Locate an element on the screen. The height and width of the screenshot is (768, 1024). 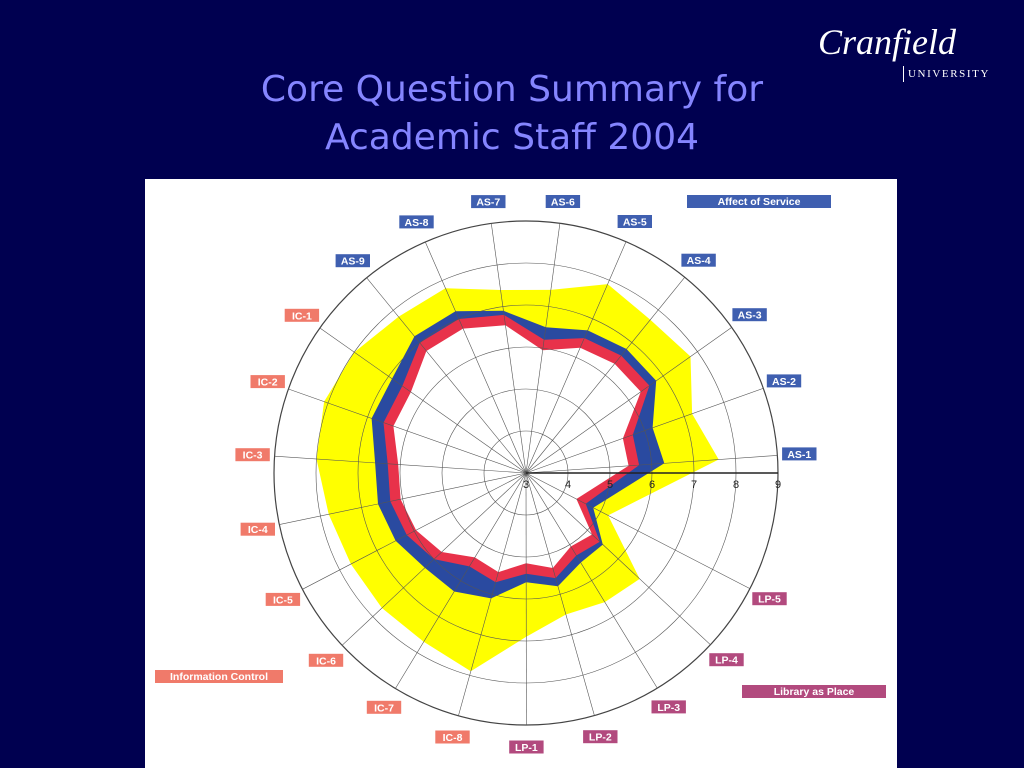
legend-label: Affect of Service is located at coordinates (759, 202).